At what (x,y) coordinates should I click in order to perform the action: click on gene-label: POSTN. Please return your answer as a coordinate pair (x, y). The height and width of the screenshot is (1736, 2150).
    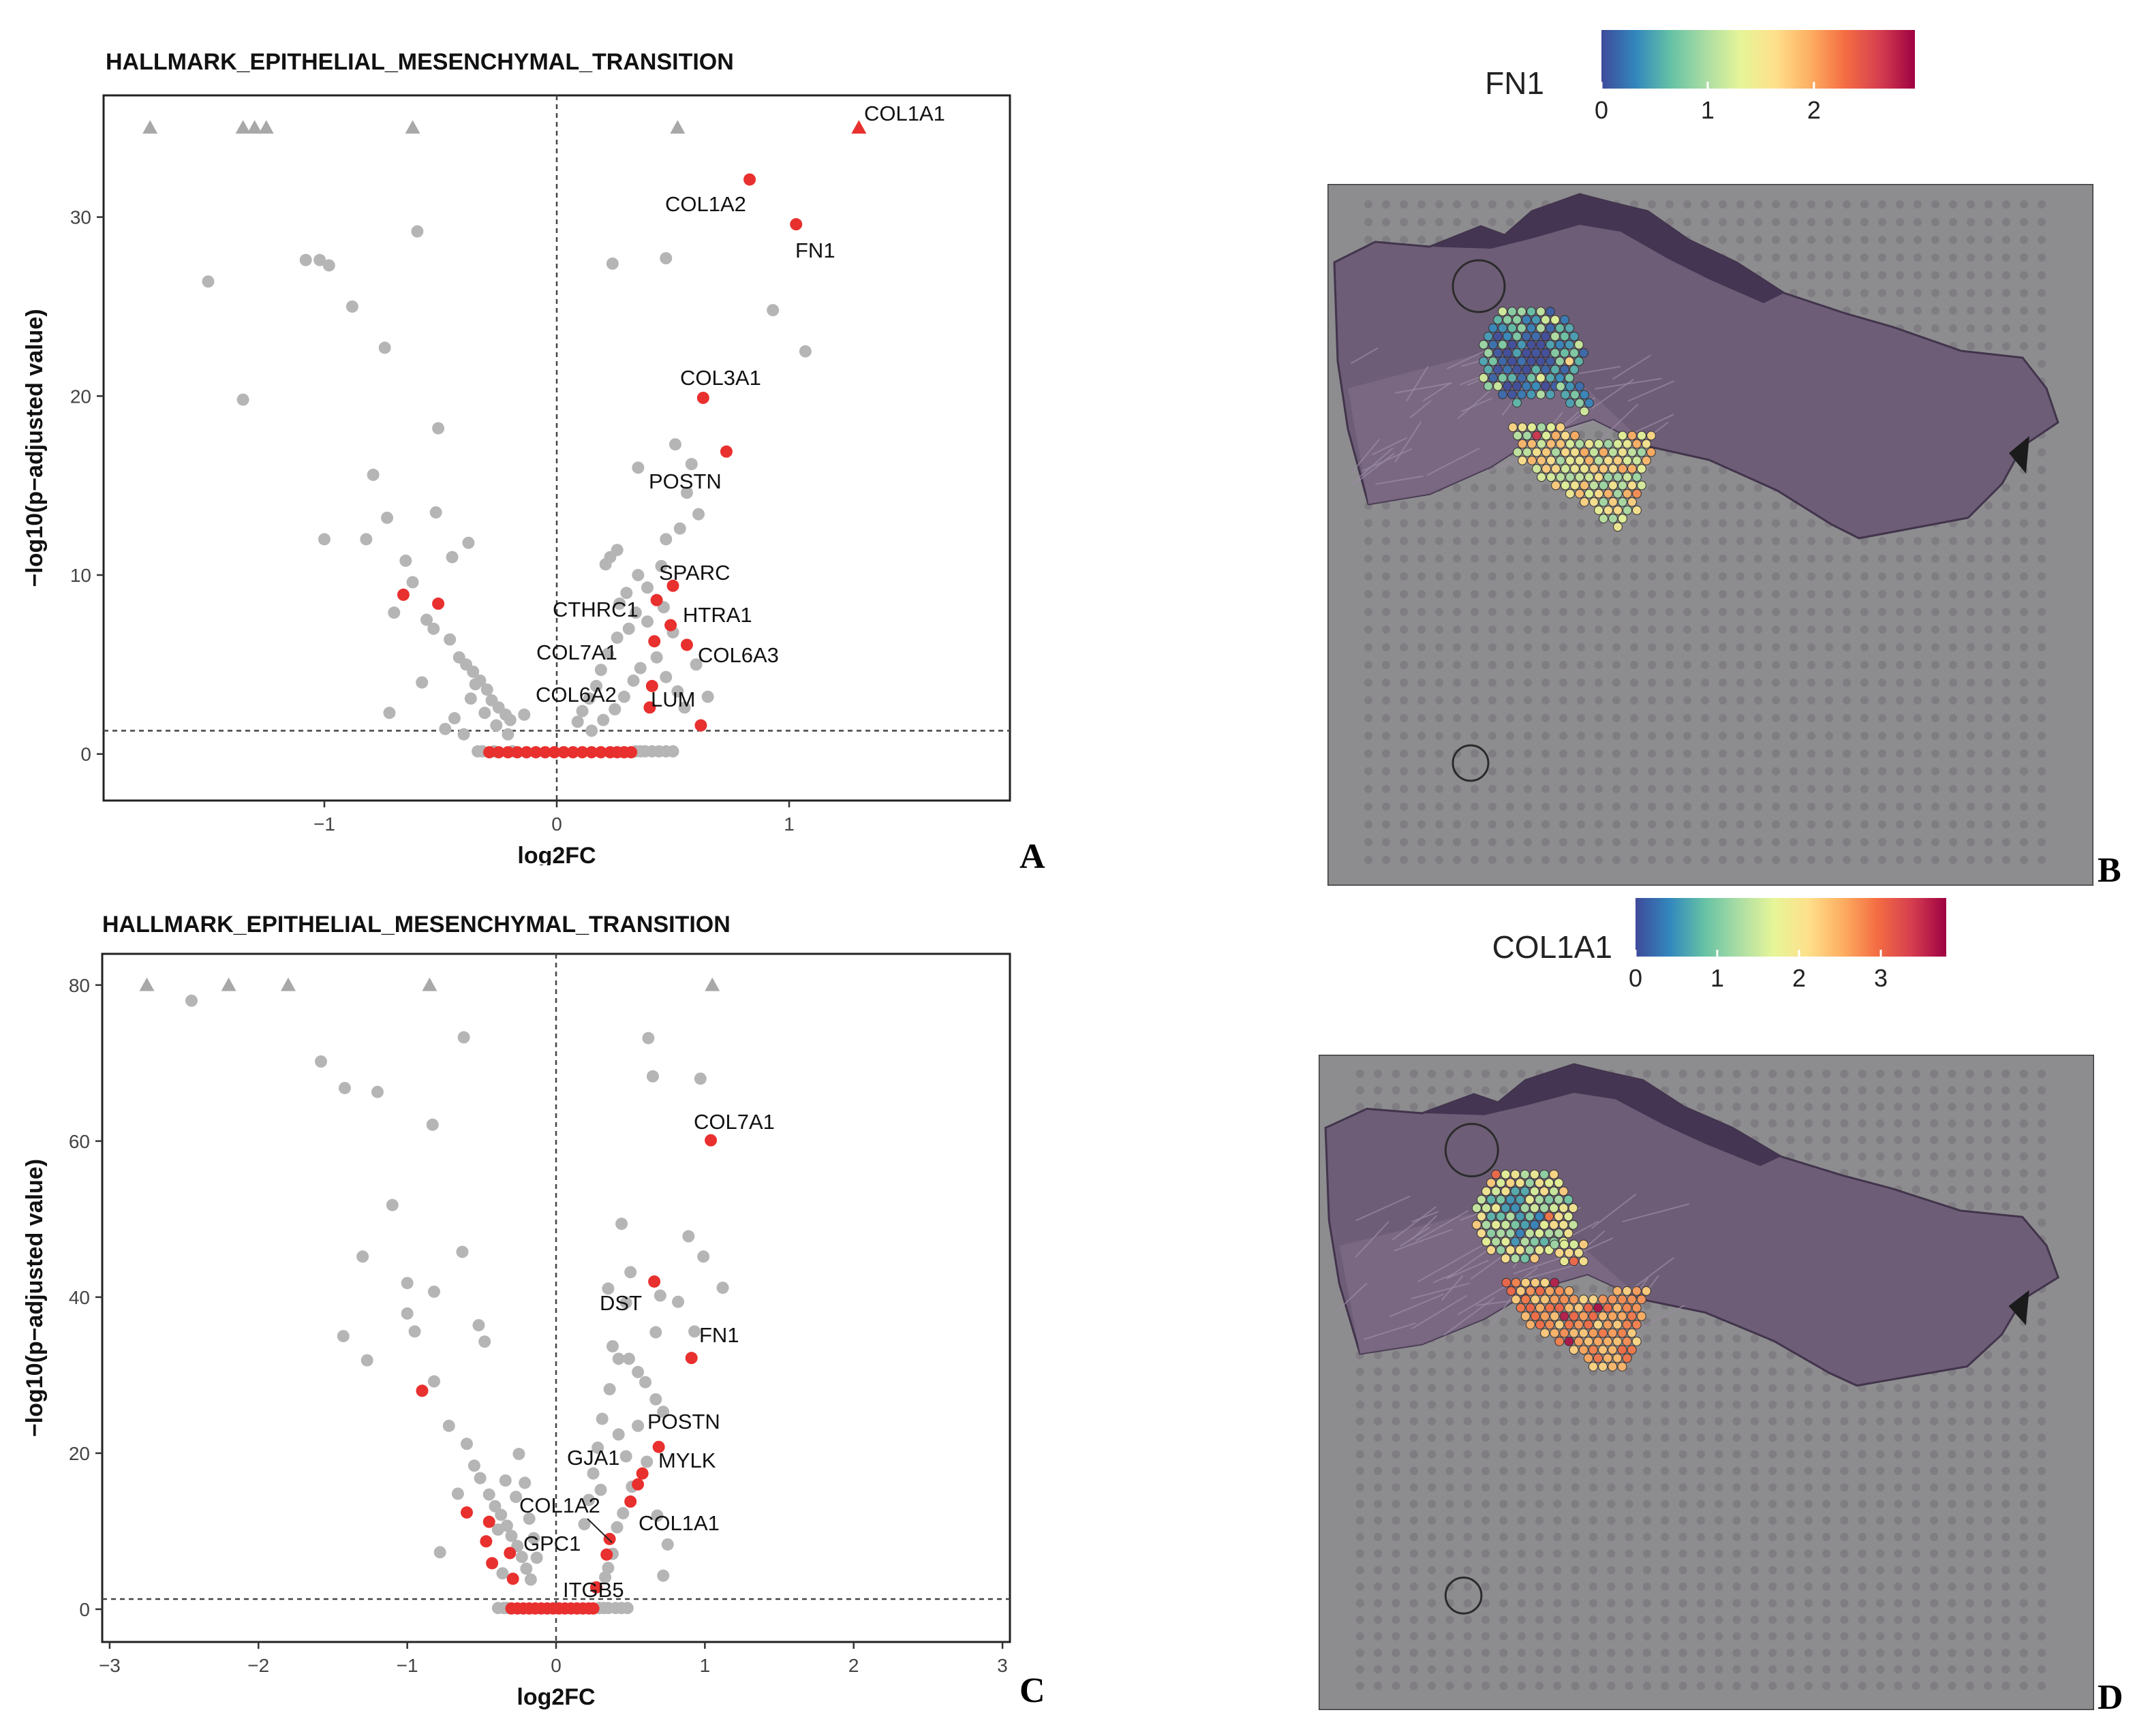
    Looking at the image, I should click on (685, 481).